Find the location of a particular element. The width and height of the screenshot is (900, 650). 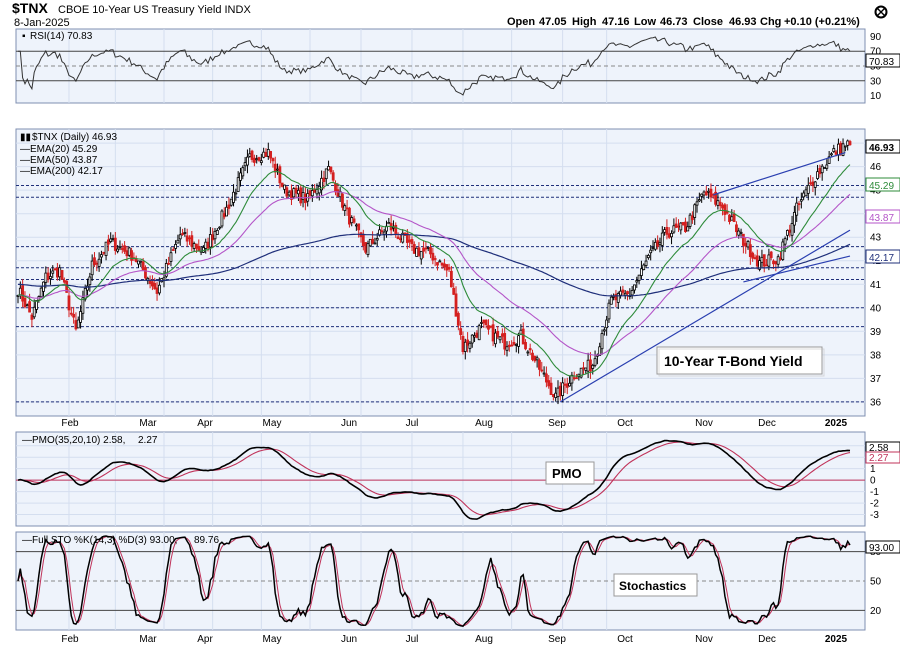

sto-legend: — Full STO %K(14,3) %D(3) 93.00, 89.76 is located at coordinates (120, 540).